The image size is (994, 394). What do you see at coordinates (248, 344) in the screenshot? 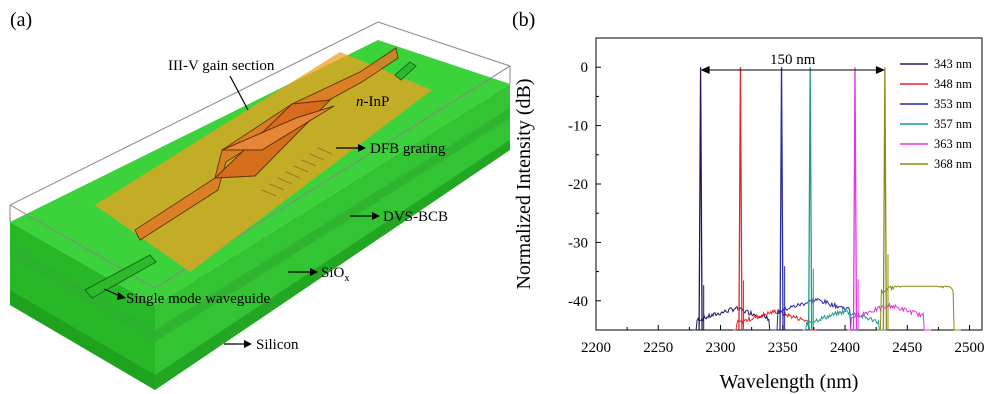
I see `arrow-silicon-head` at bounding box center [248, 344].